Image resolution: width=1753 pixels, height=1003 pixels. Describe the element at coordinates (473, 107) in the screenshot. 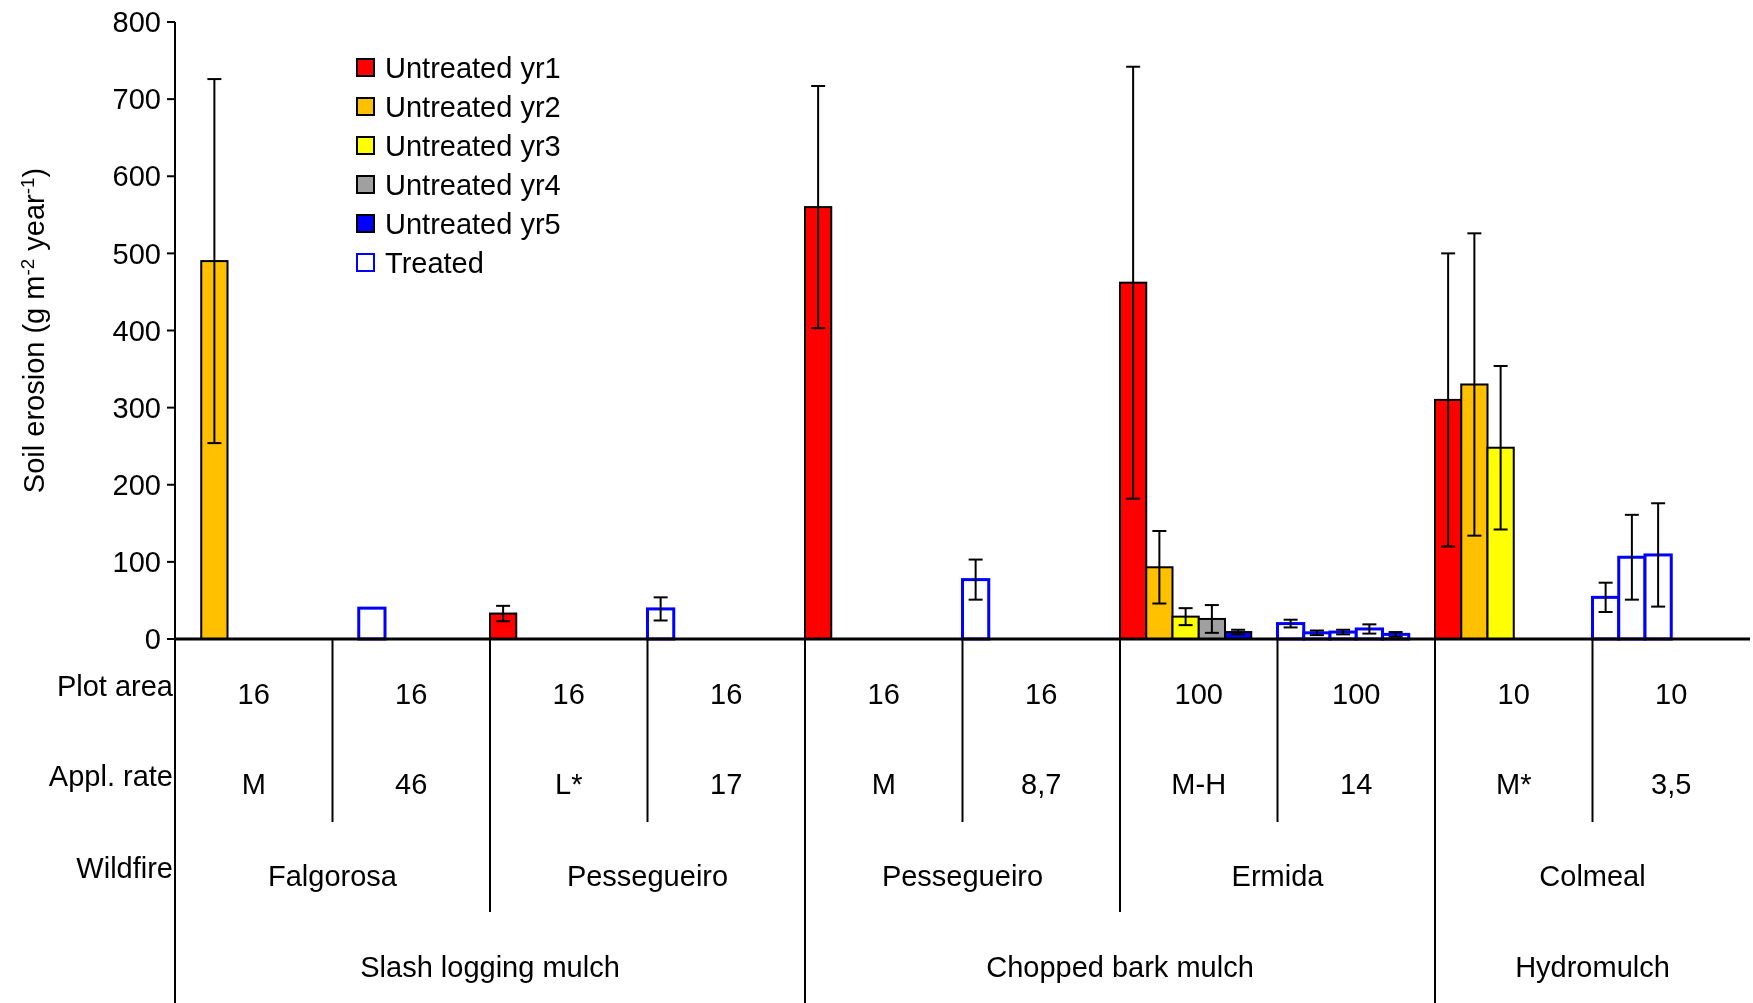

I see `legend-label: Untreated yr2` at that location.